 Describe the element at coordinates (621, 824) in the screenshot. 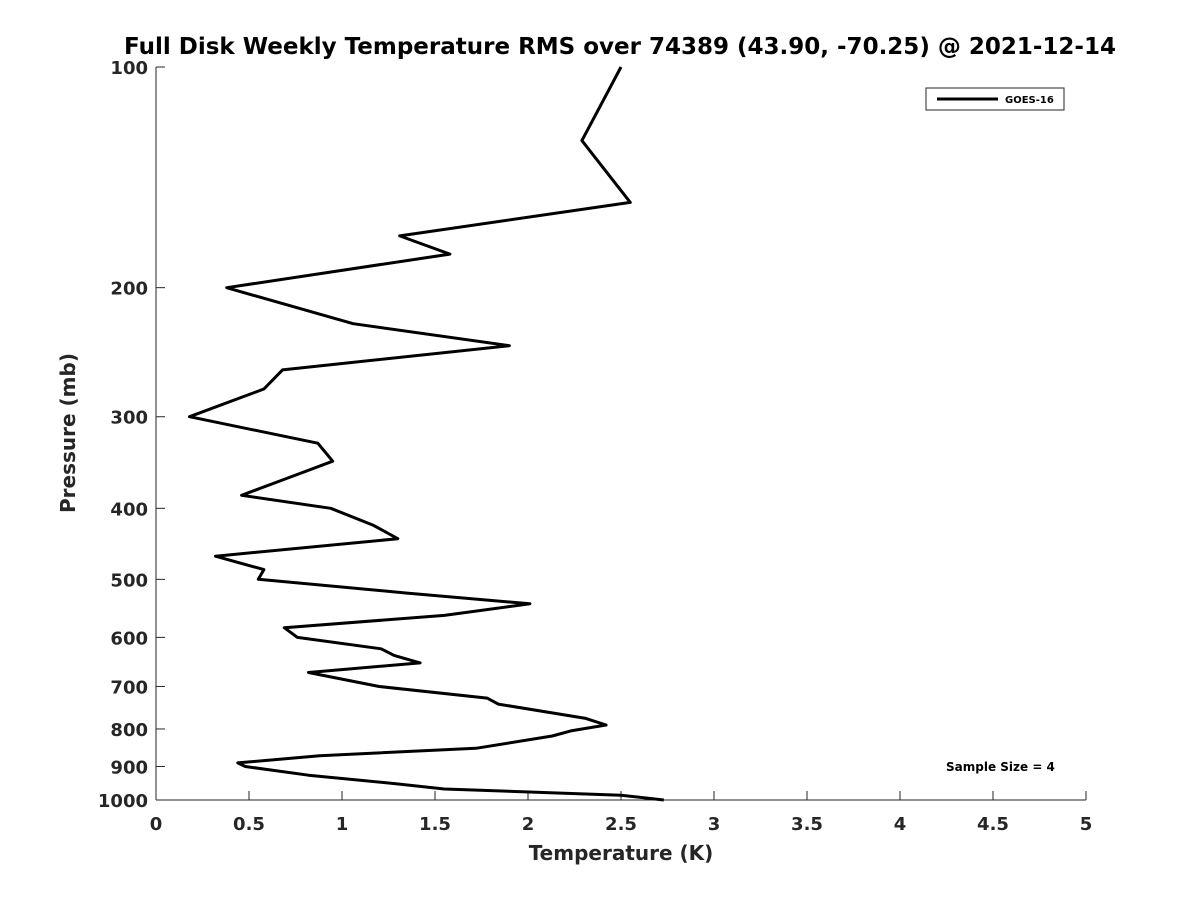

I see `x-tick-label: 2.5` at that location.